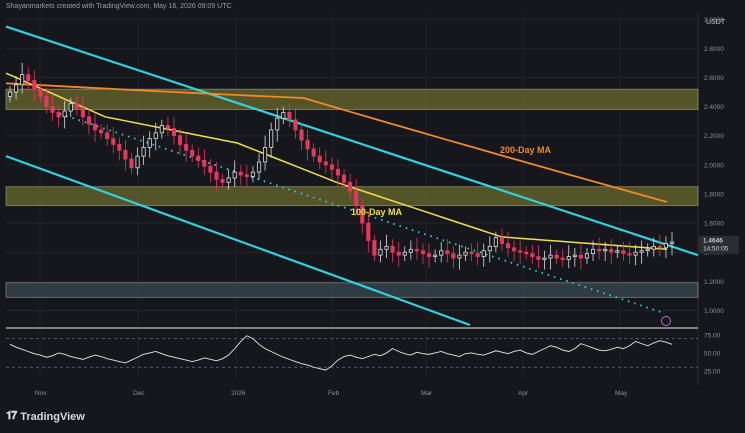 The image size is (745, 433). Describe the element at coordinates (716, 22) in the screenshot. I see `currency-label: USDT` at that location.